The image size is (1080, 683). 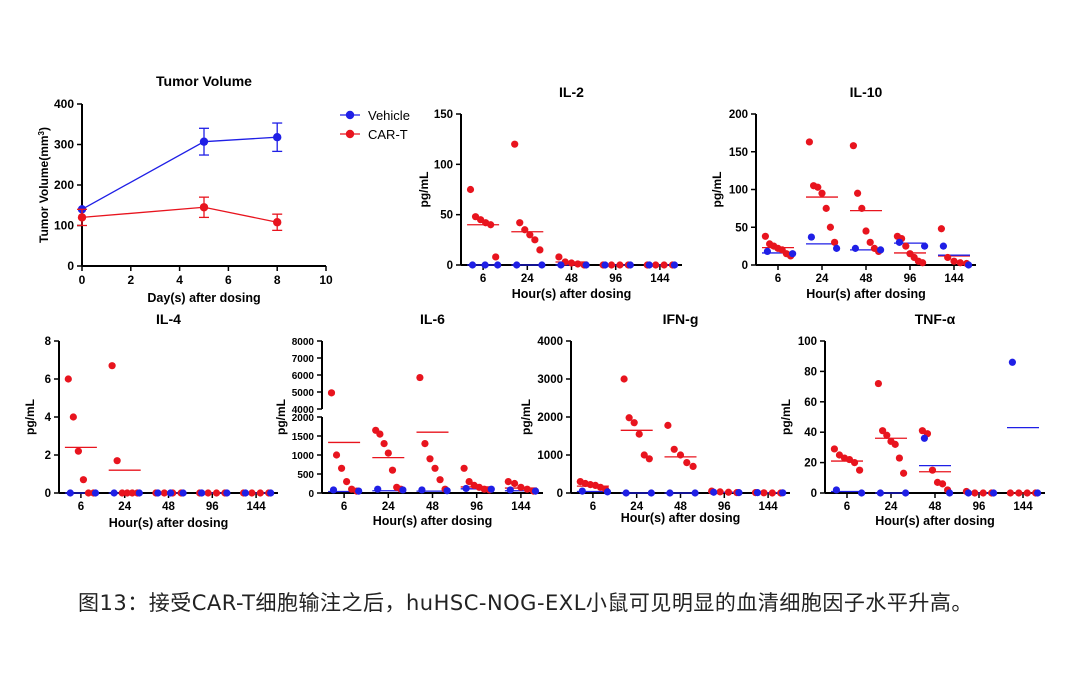 I want to click on x-tick-label: 0, so click(x=82, y=280).